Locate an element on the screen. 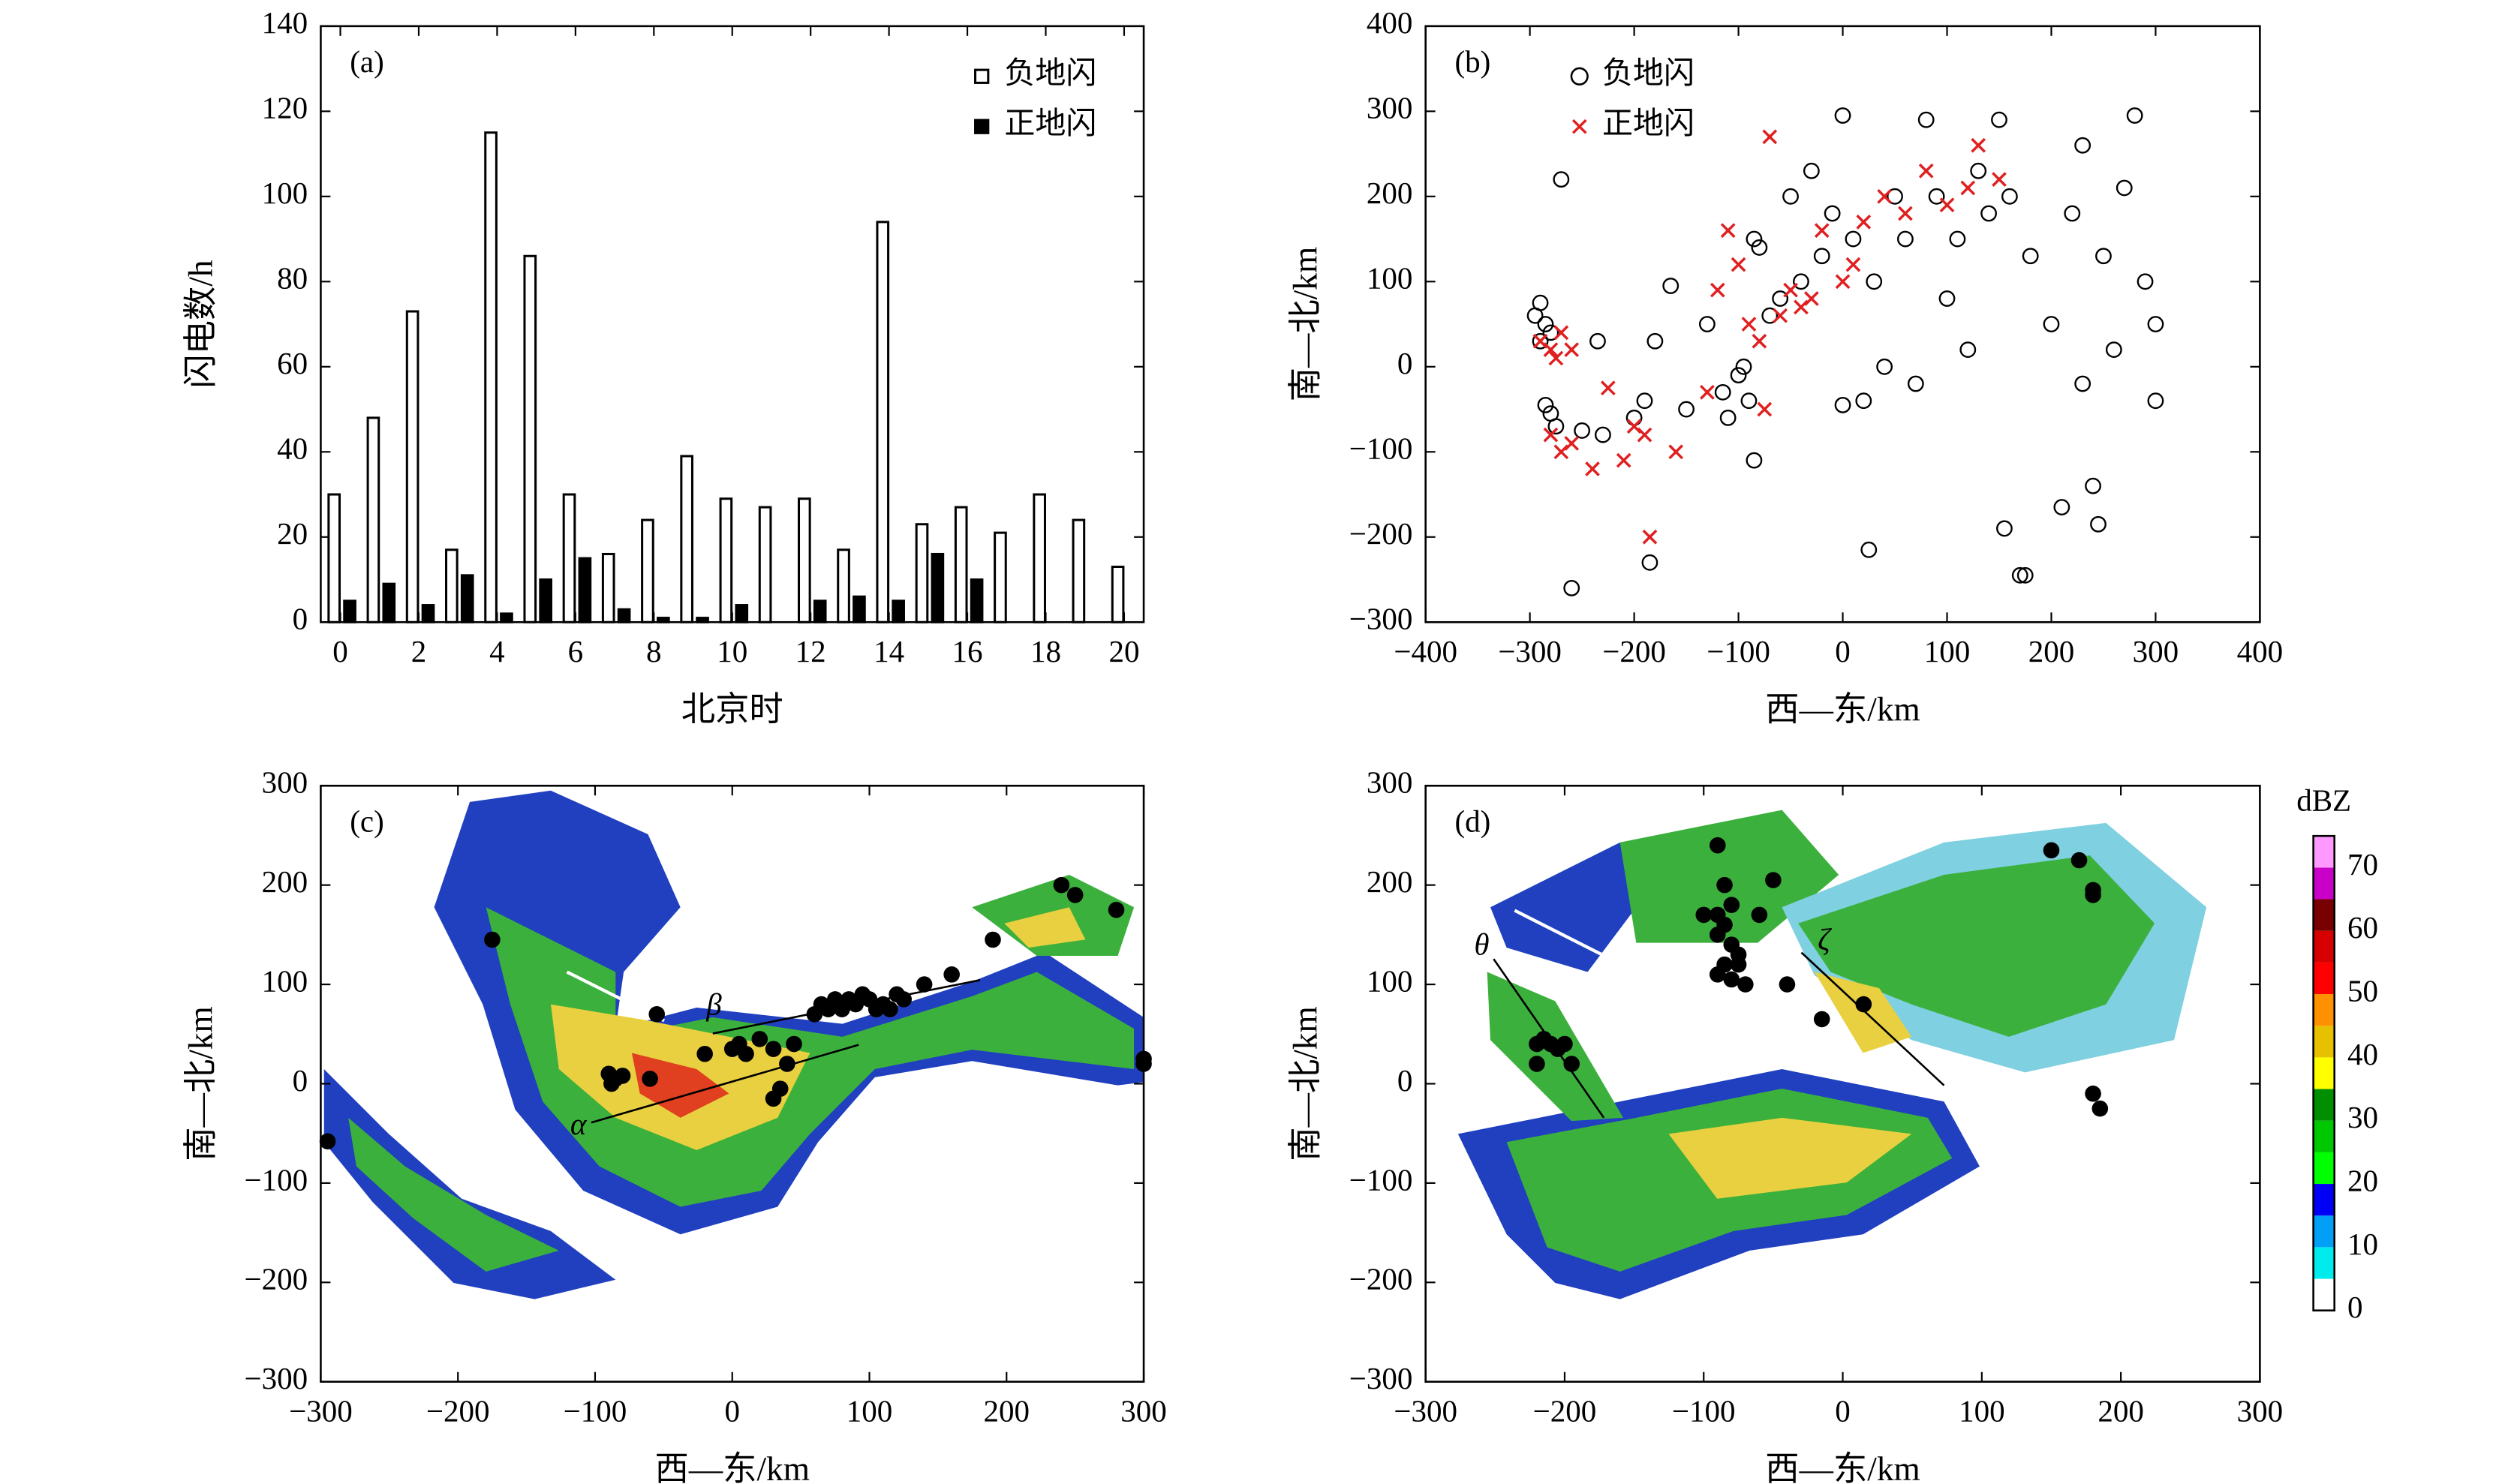  annotation: α is located at coordinates (579, 1124).